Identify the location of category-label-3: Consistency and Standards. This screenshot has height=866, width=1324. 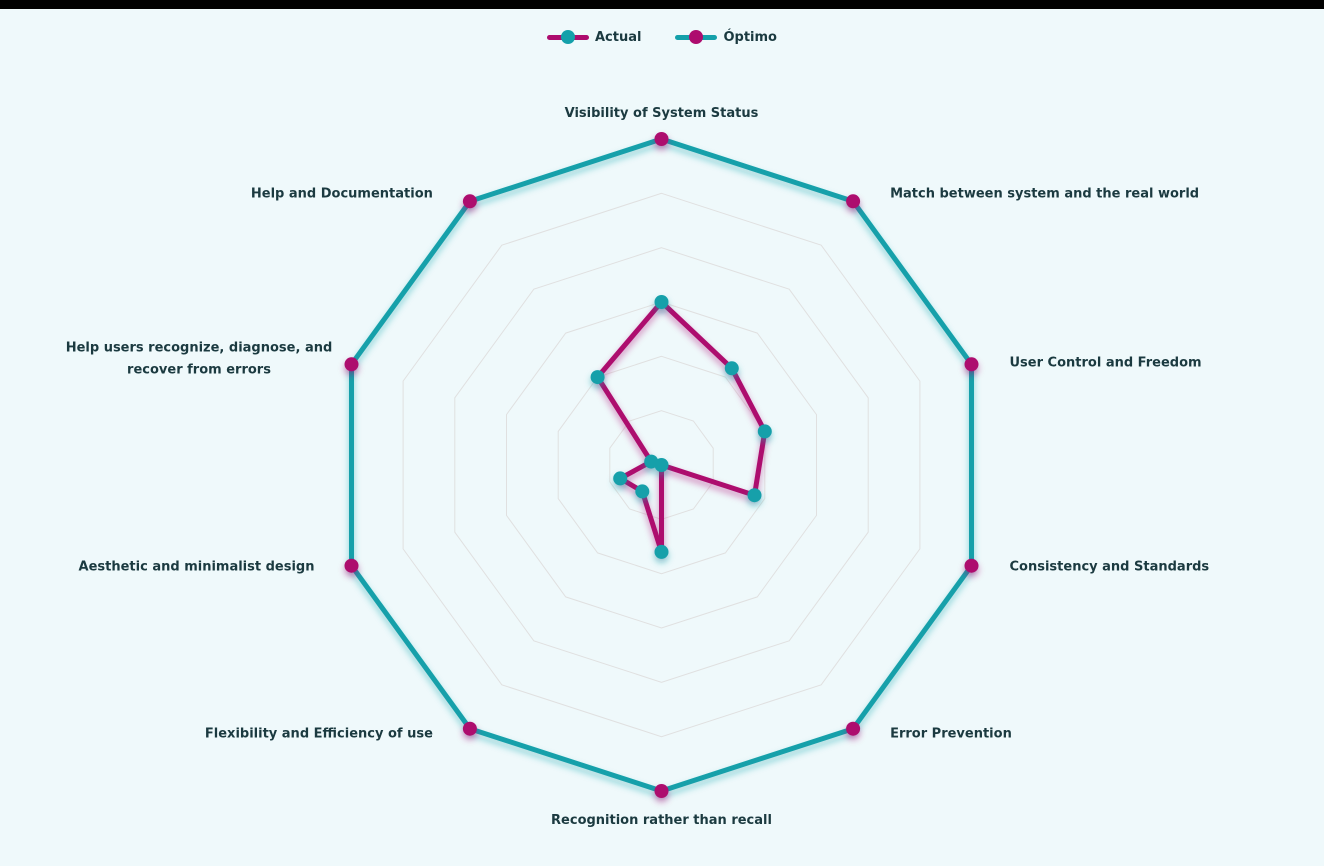
(1110, 567).